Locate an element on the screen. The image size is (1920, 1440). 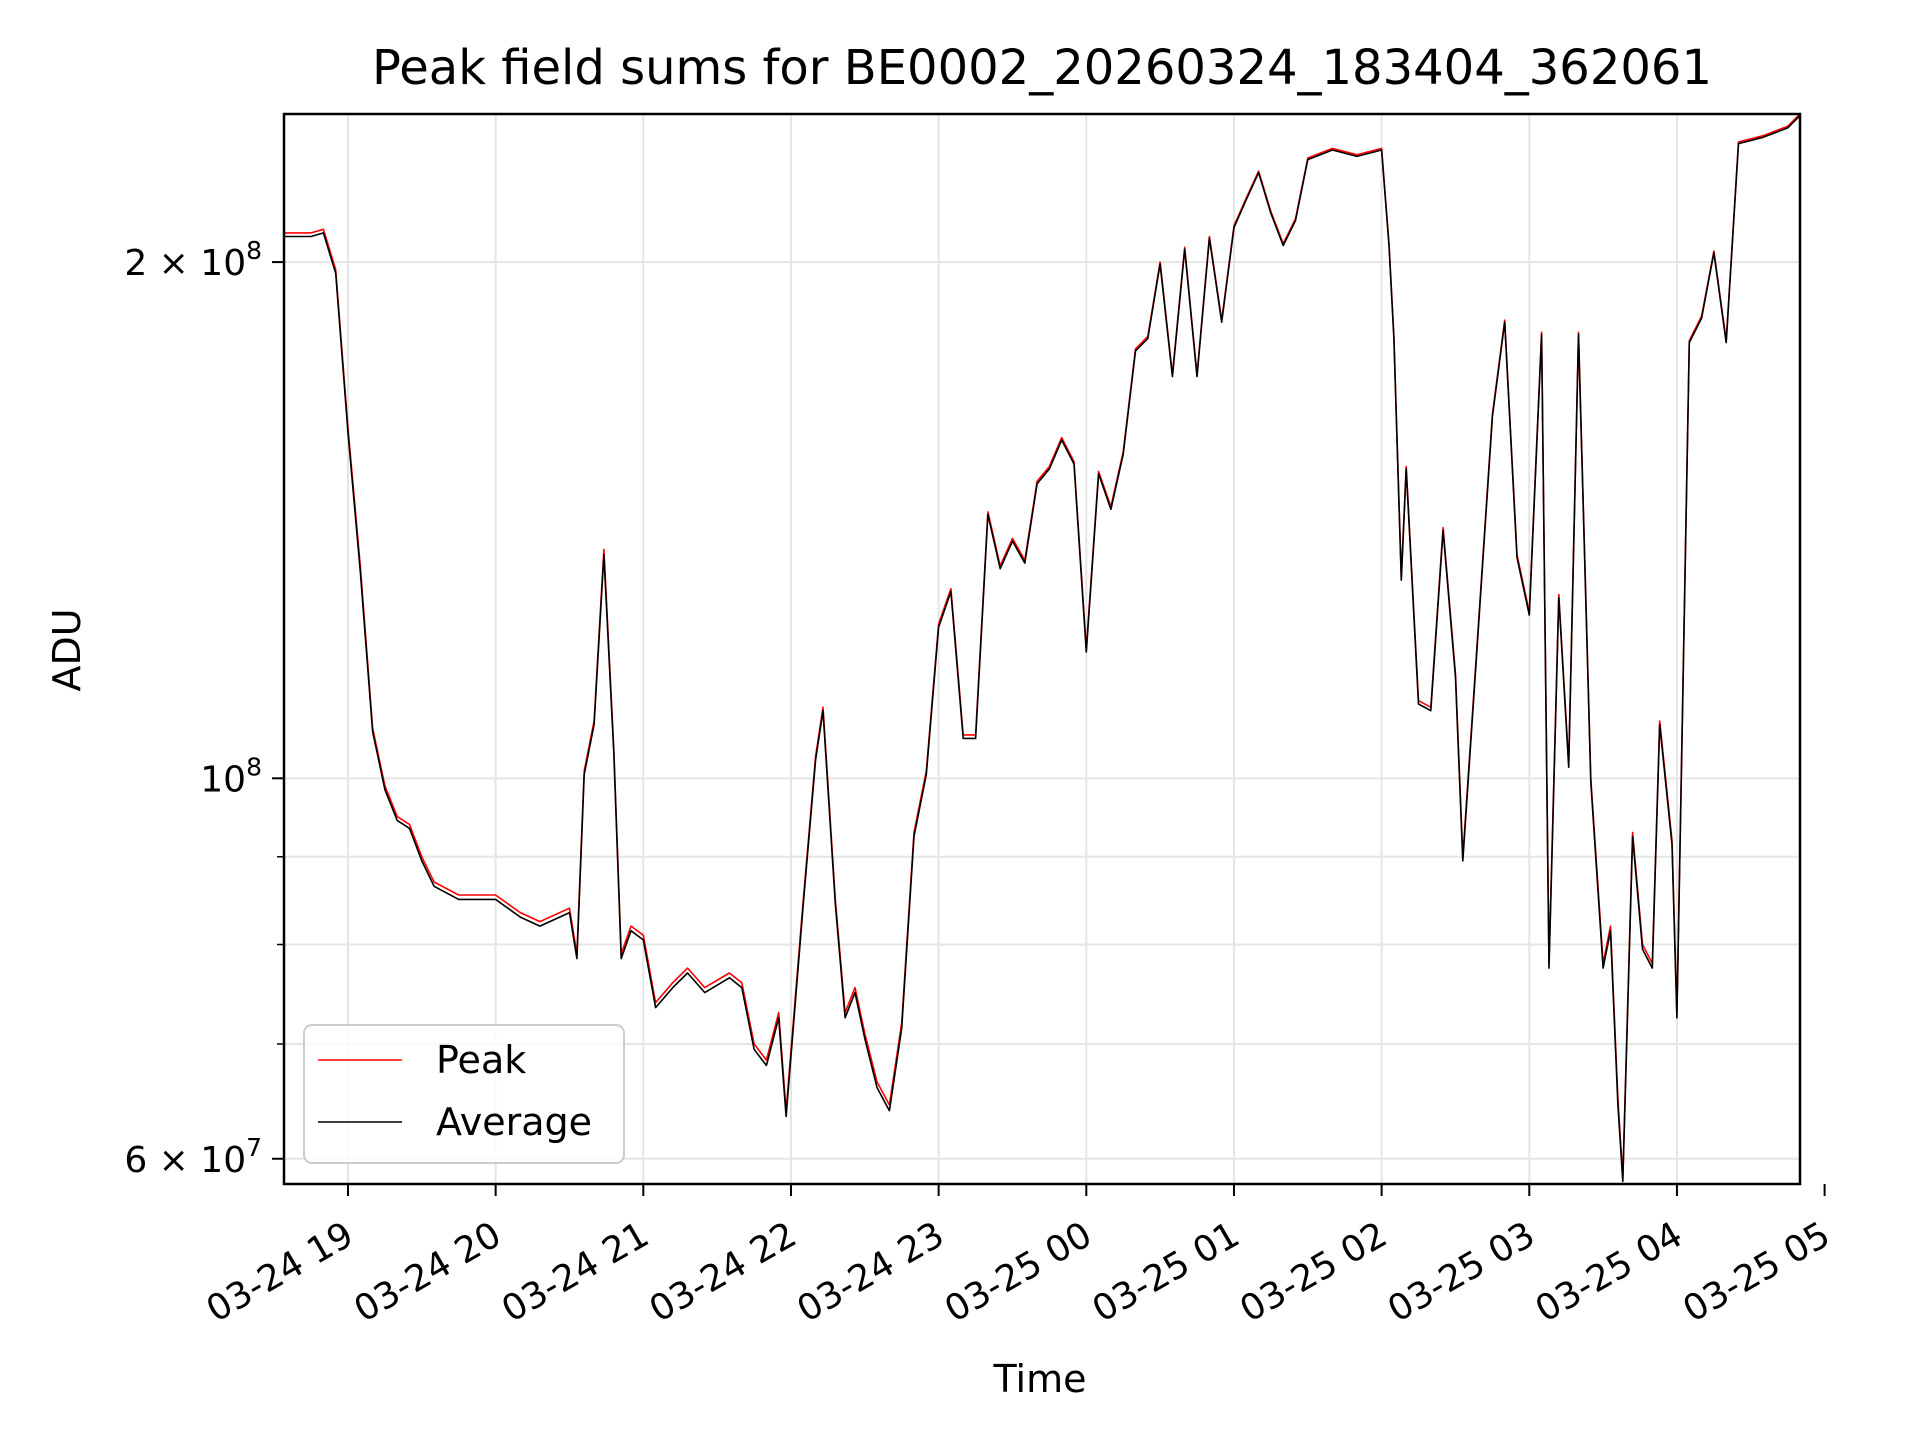
y-tick-label-base: 6 × 10 is located at coordinates (185, 1160).